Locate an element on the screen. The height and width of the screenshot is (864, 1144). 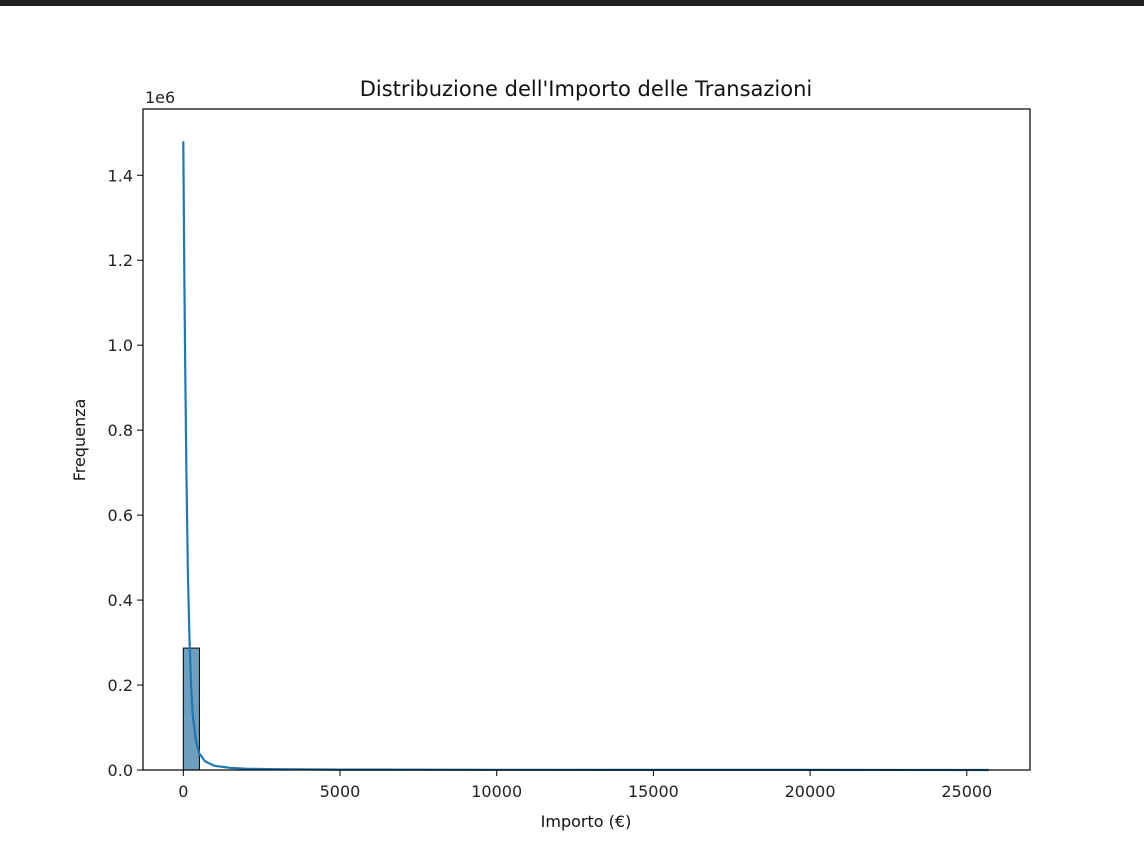
x-axis-label: Importo (€) is located at coordinates (586, 821).